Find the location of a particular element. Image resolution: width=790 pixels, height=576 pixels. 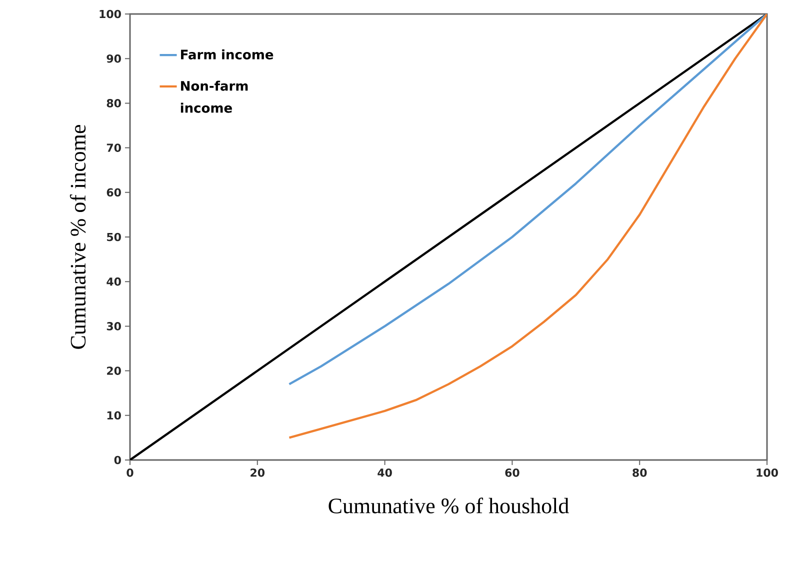

y-tick-label: 50 is located at coordinates (114, 237).